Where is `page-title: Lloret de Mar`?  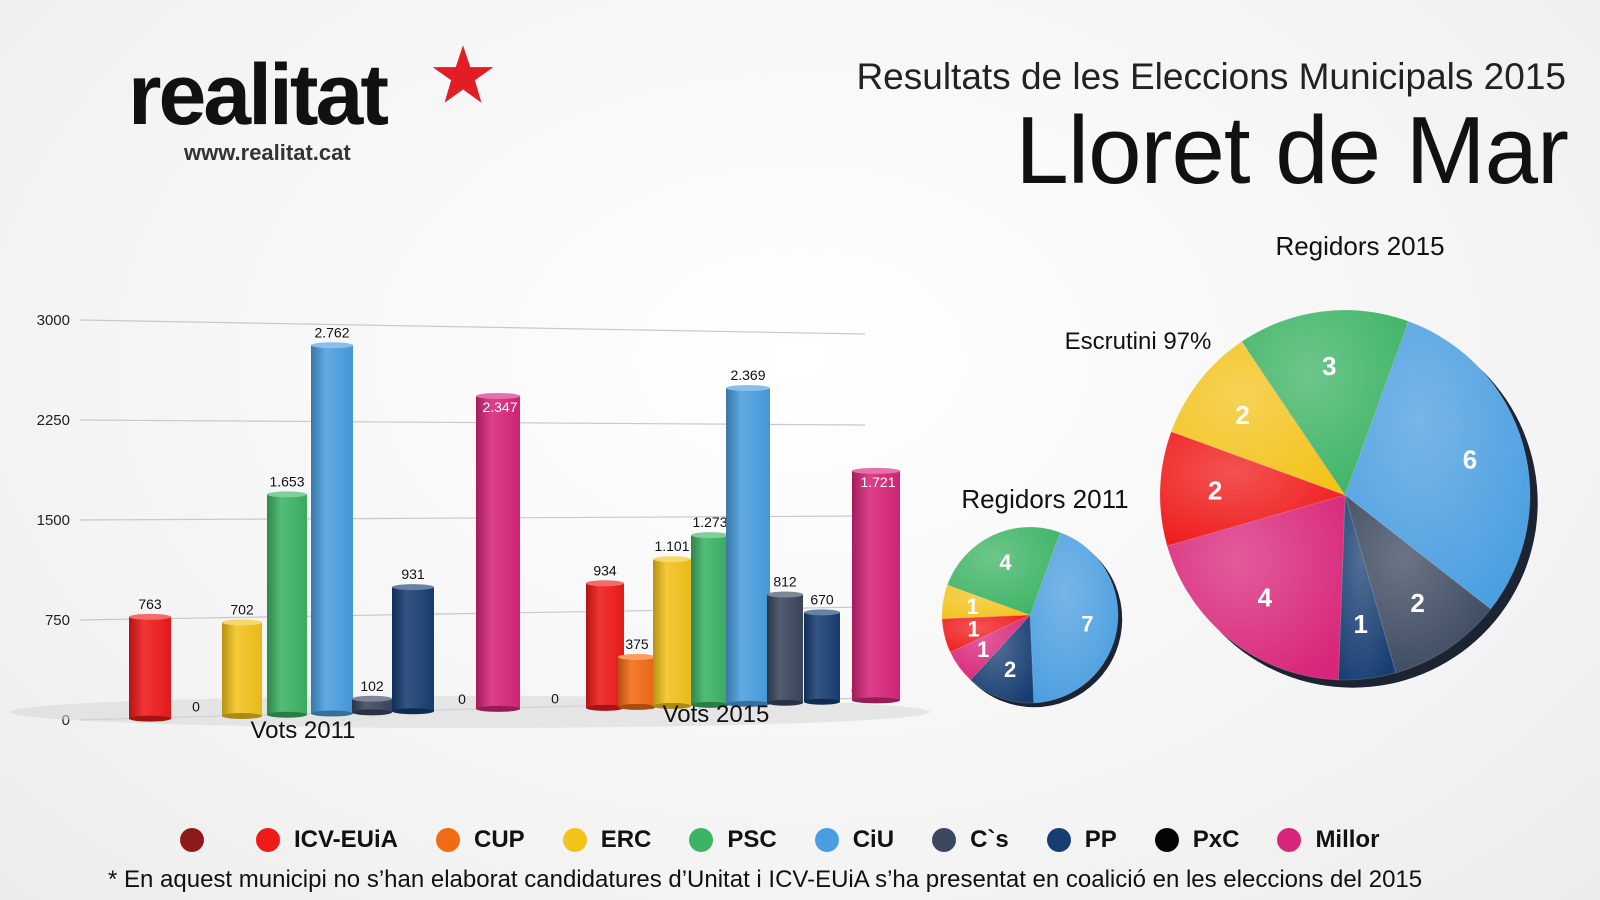
page-title: Lloret de Mar is located at coordinates (1292, 150).